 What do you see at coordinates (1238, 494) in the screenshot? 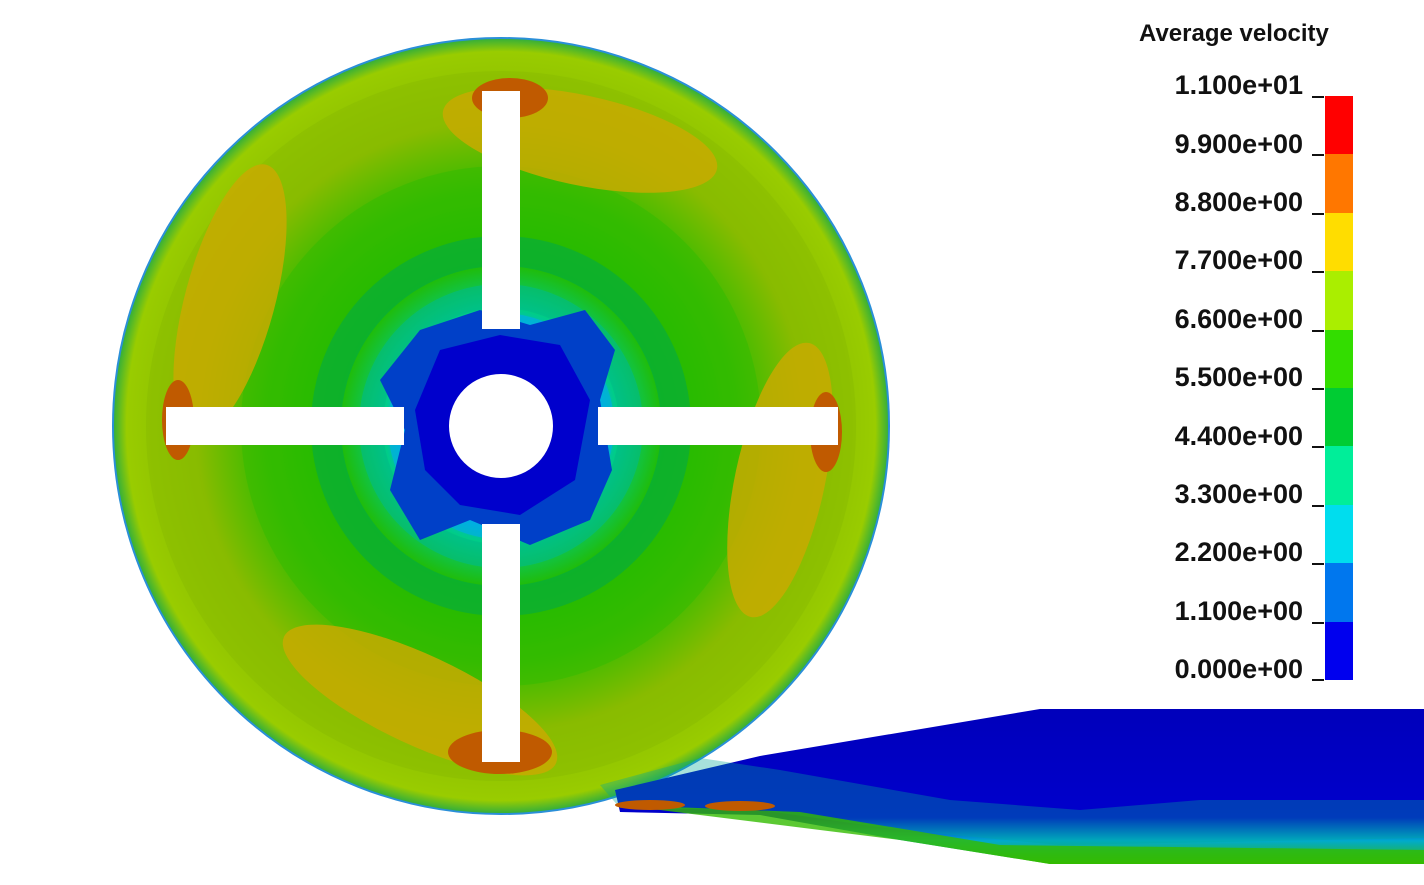
I see `legend-tick-label: 3.300e+00` at bounding box center [1238, 494].